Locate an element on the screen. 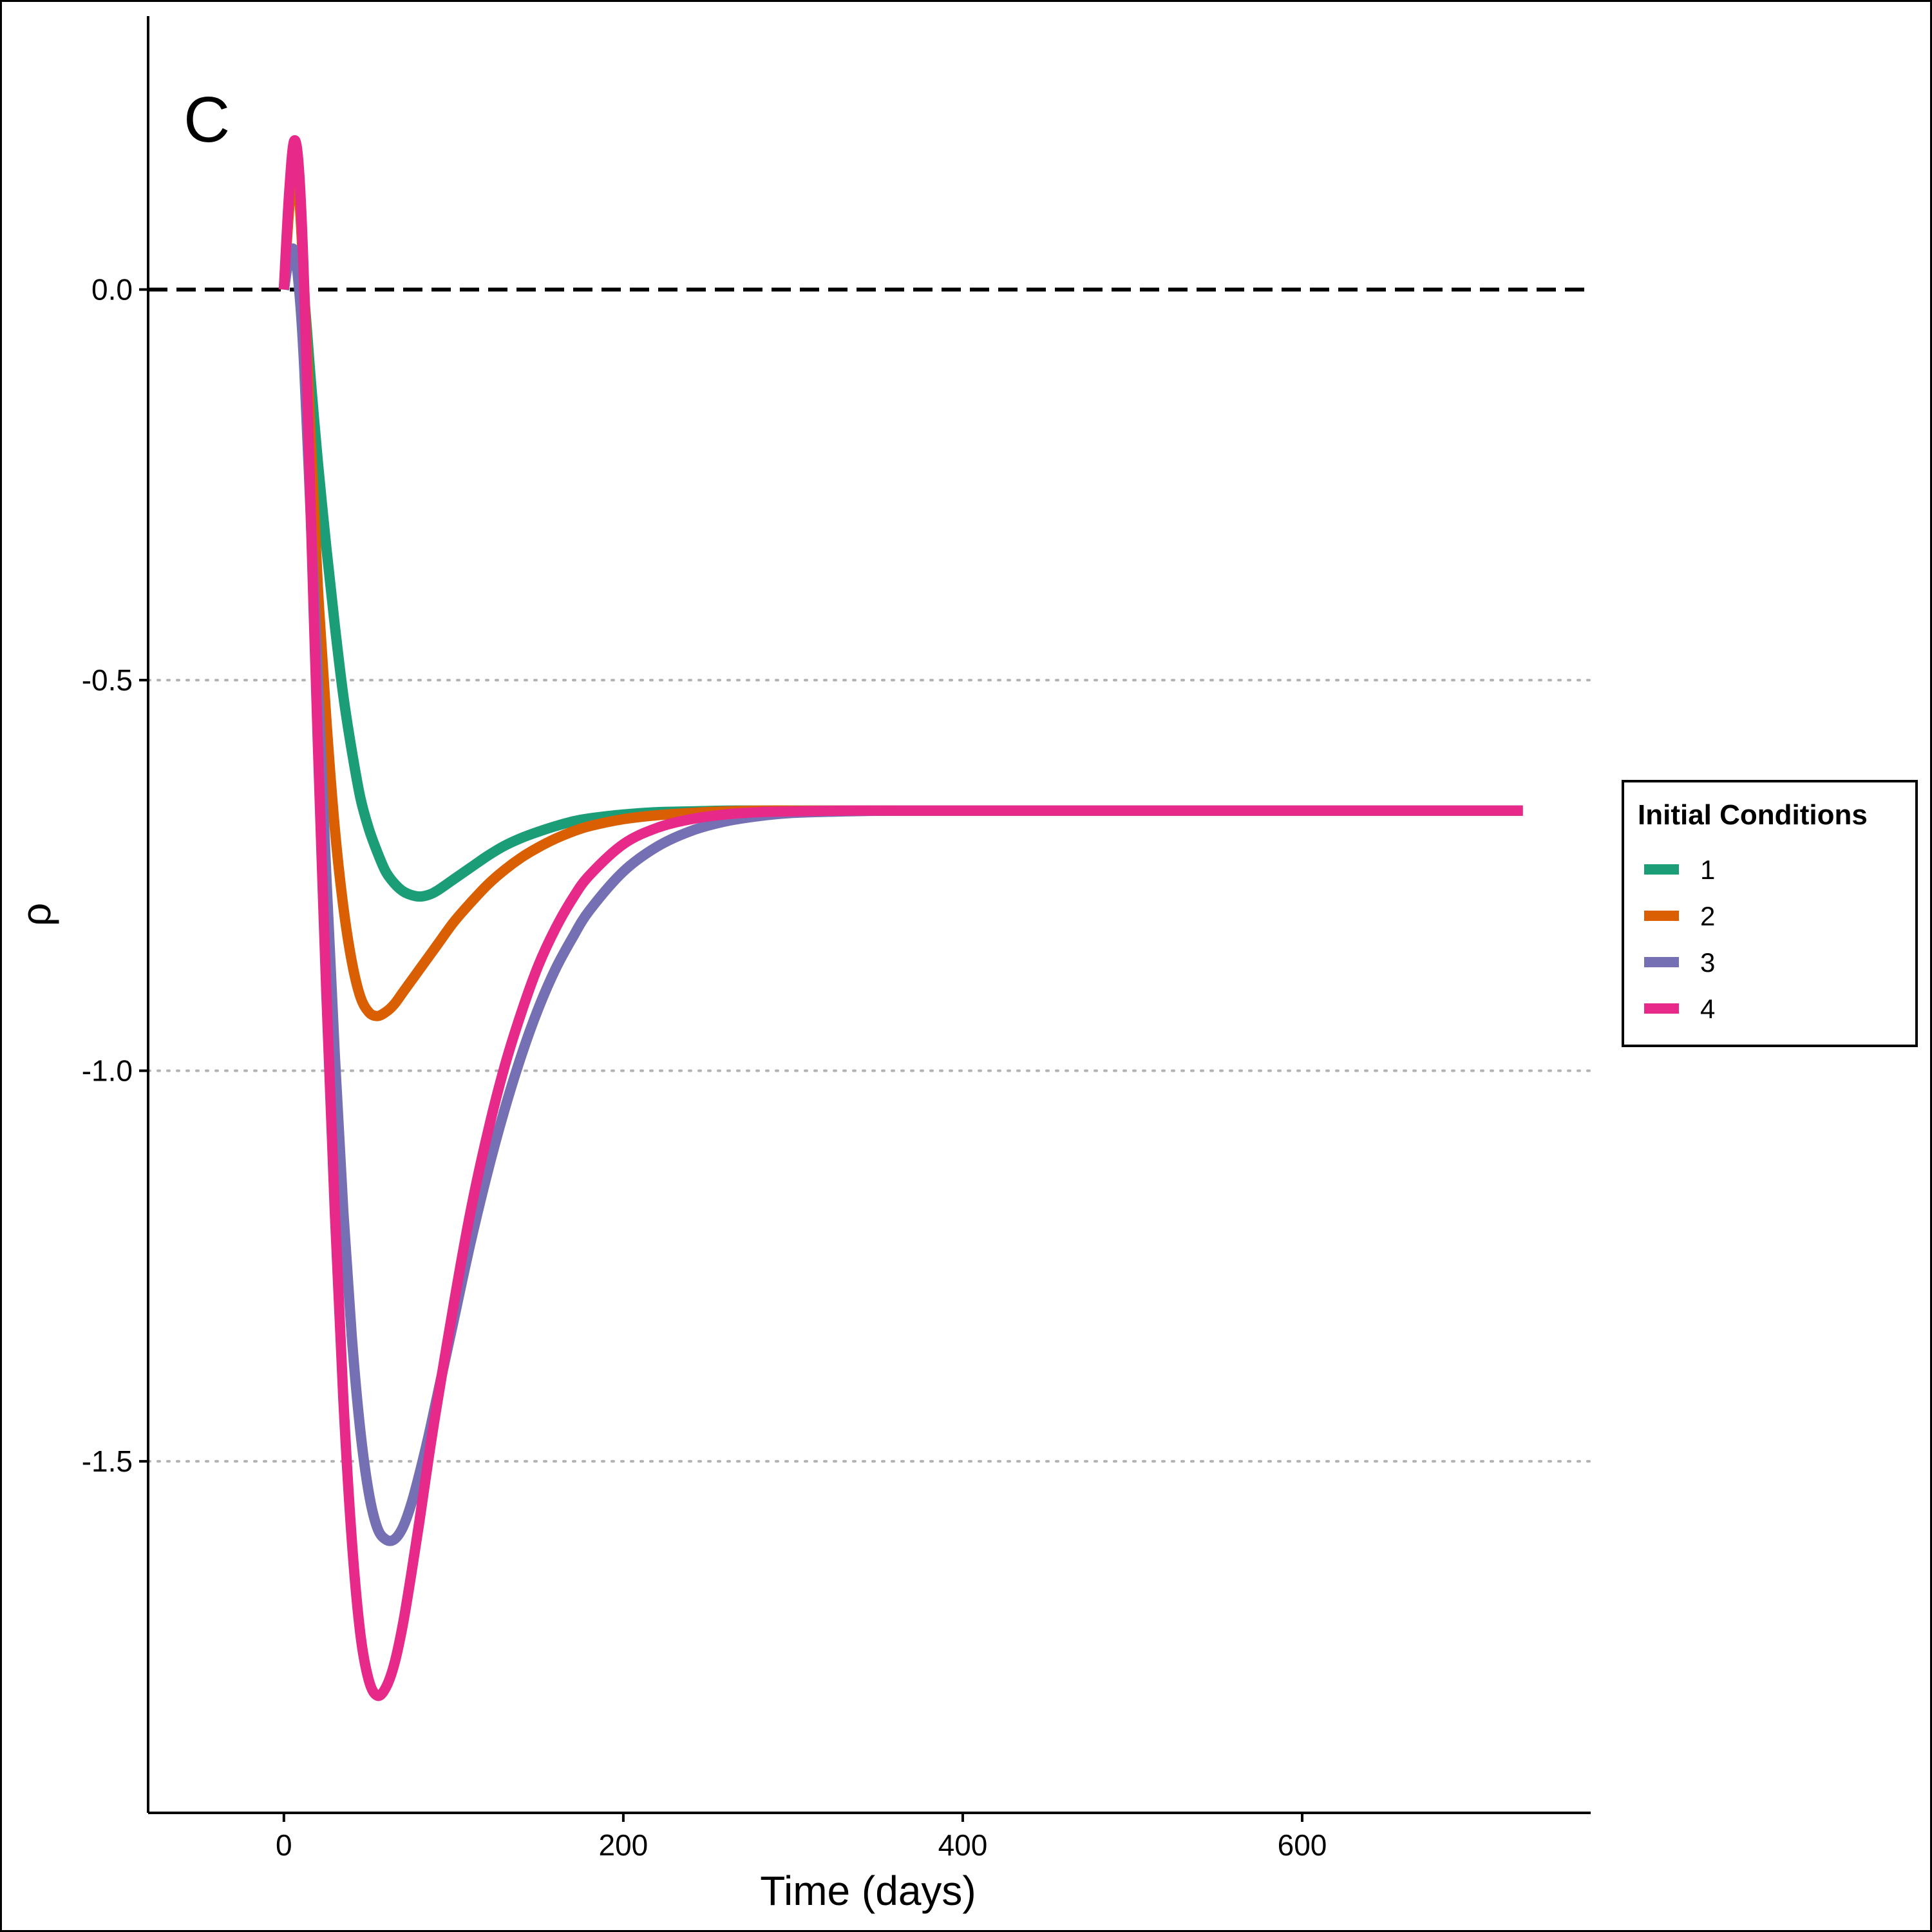 This screenshot has width=1932, height=1932. legend-label-1: 1 is located at coordinates (1708, 870).